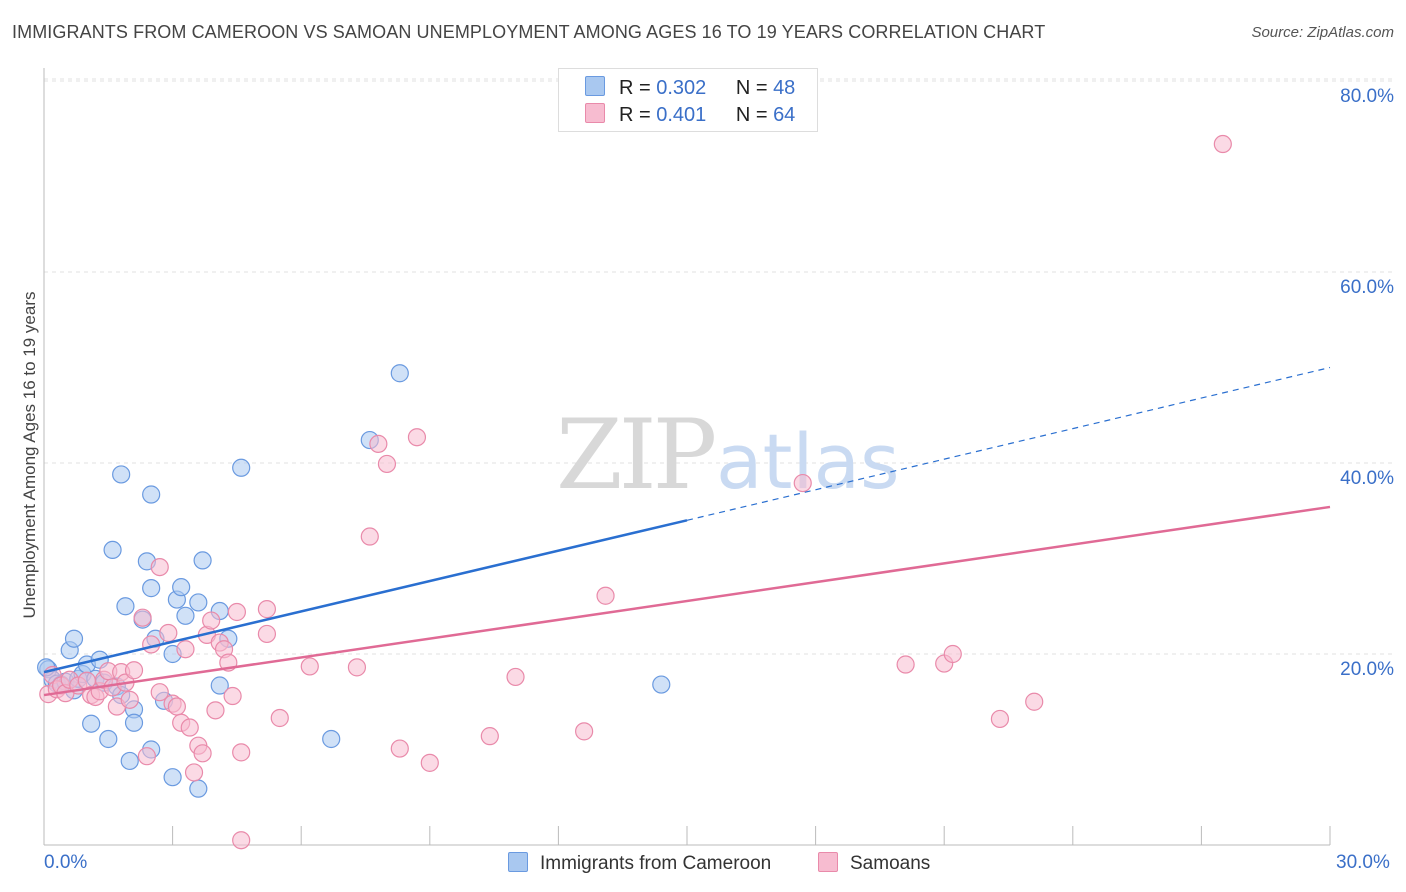  I want to click on trend-line-cameroon-projection, so click(1008, 443).